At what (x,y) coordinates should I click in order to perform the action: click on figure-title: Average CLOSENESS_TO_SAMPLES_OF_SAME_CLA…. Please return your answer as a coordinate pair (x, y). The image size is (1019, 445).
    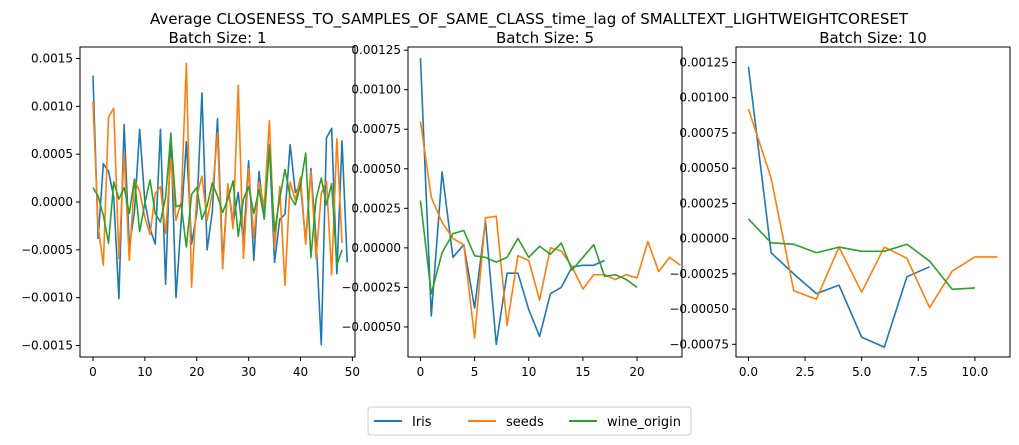
    Looking at the image, I should click on (529, 19).